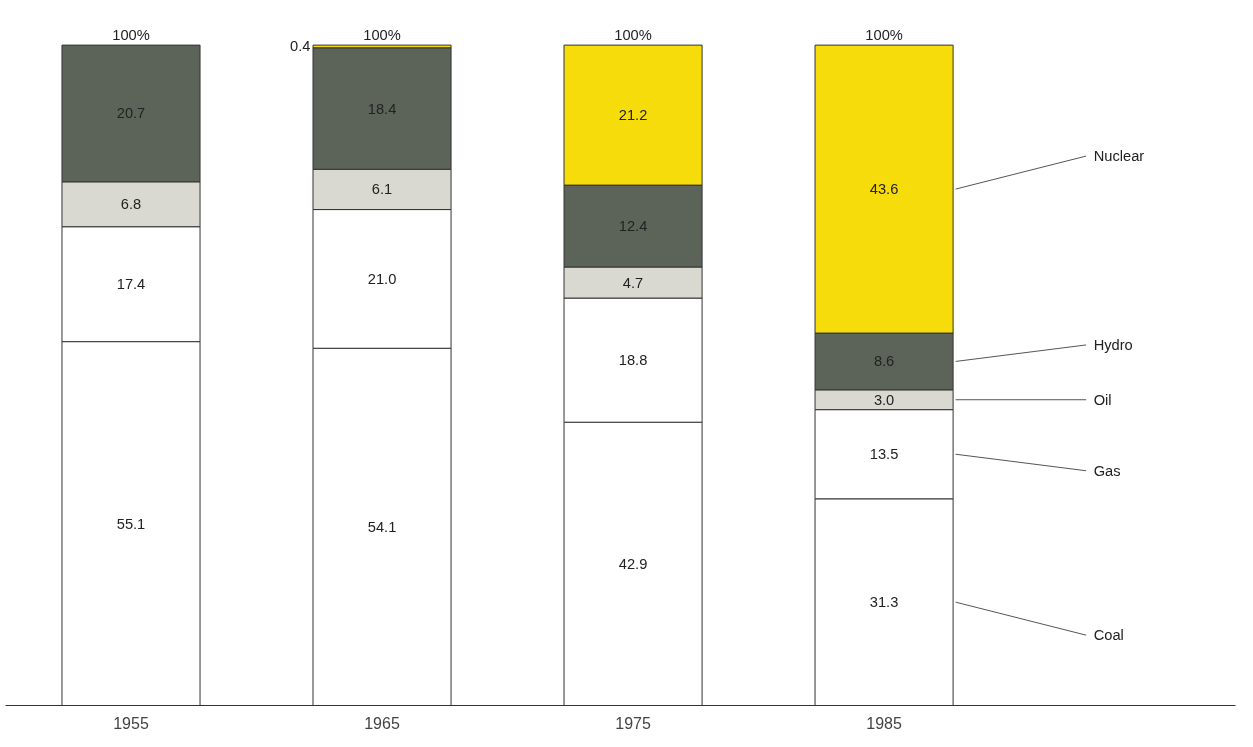 This screenshot has width=1253, height=747. I want to click on data-label: 21.0, so click(382, 278).